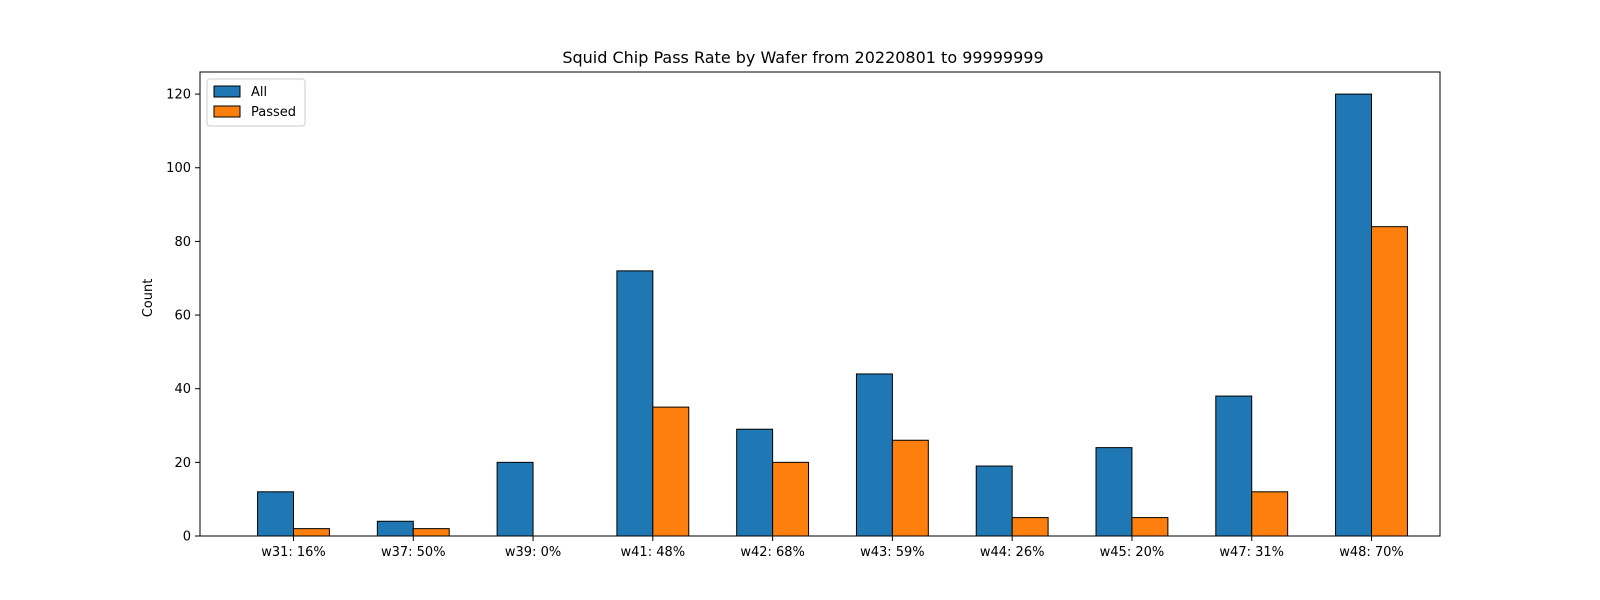  I want to click on y-tick-label-0: 0, so click(187, 537).